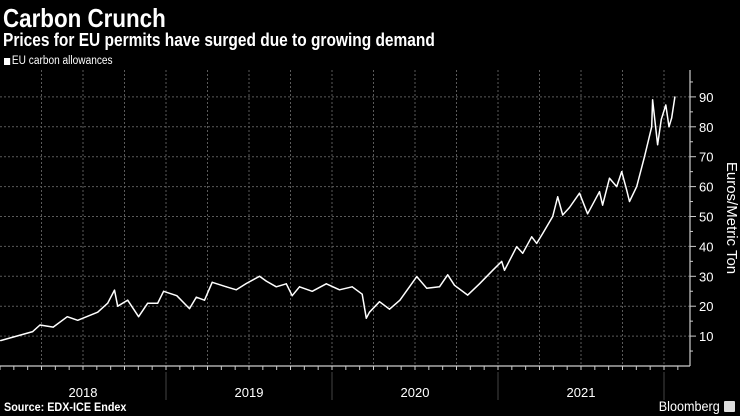 This screenshot has width=740, height=416. What do you see at coordinates (706, 187) in the screenshot?
I see `y-tick-label: 60` at bounding box center [706, 187].